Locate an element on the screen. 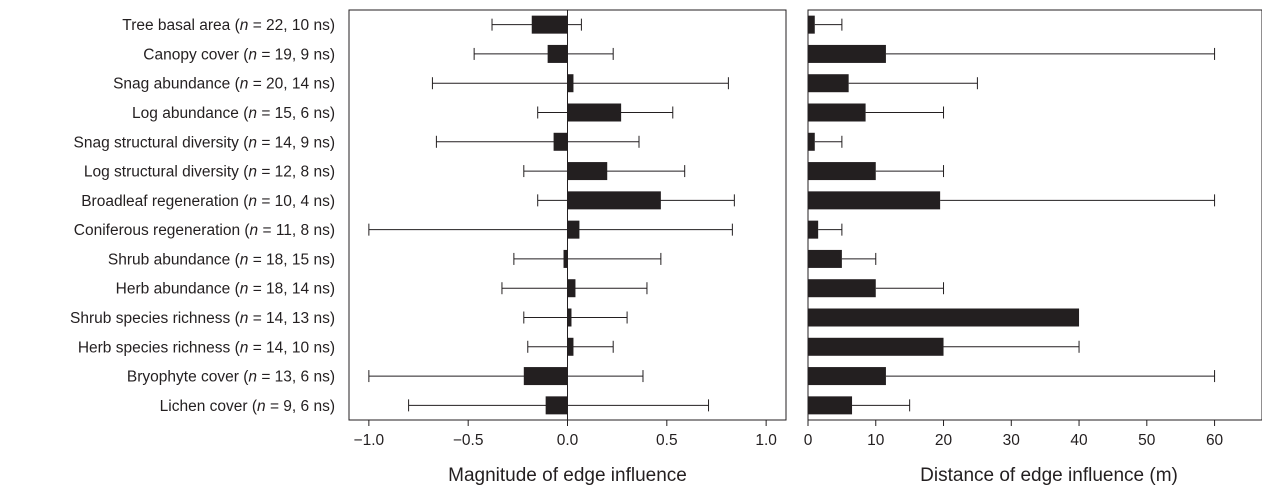  category-label: Herb abundance (n = 18, 14 ns) is located at coordinates (225, 289).